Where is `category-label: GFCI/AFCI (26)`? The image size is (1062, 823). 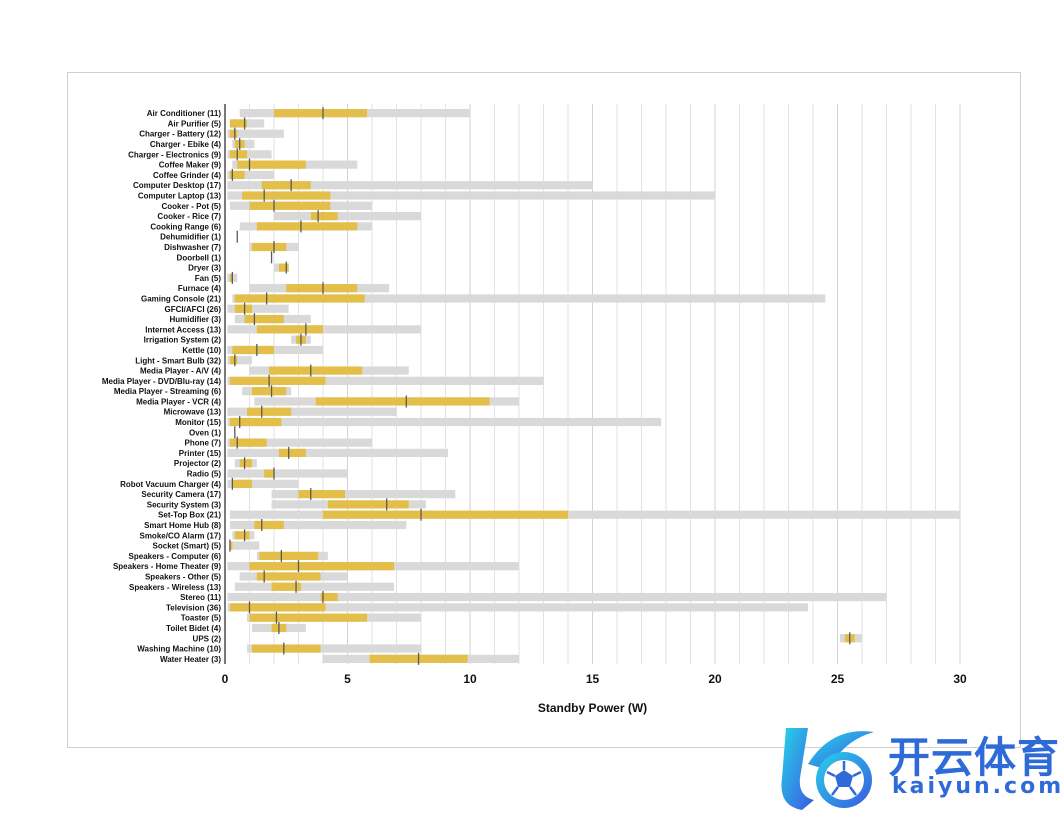
category-label: GFCI/AFCI (26) is located at coordinates (193, 309).